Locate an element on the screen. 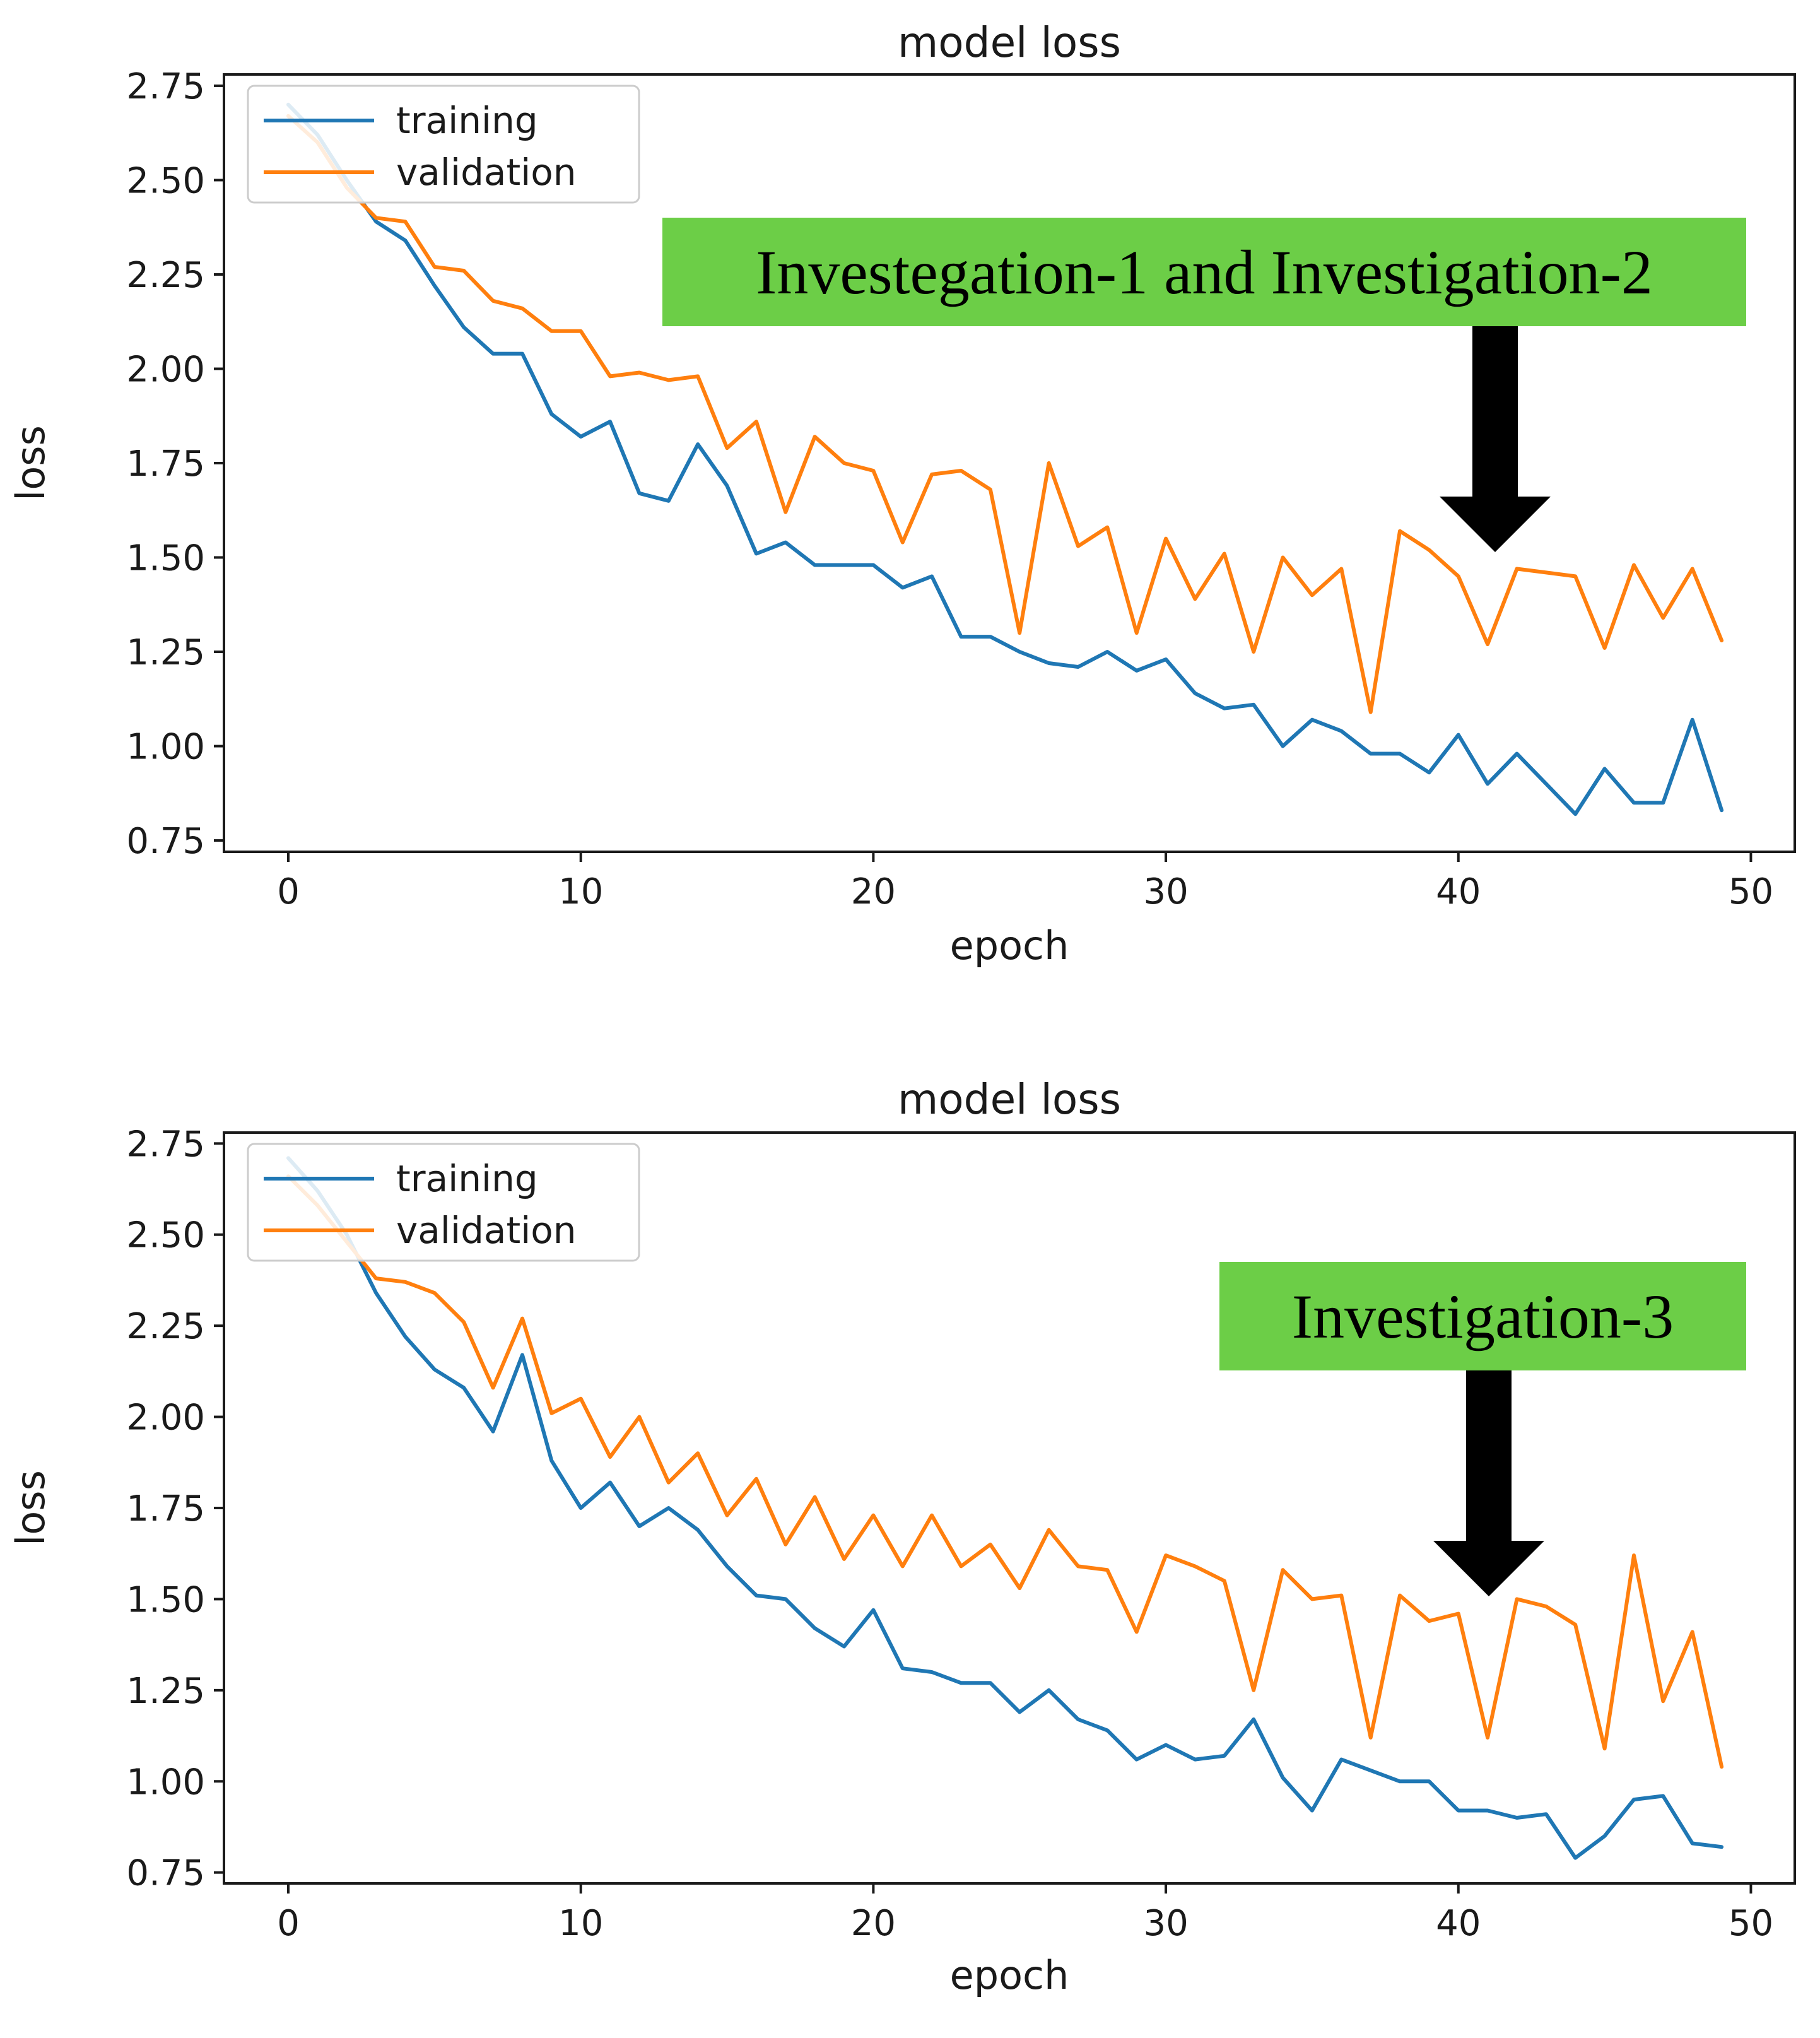  annotation-text: Investigation-3 is located at coordinates (1483, 1316).